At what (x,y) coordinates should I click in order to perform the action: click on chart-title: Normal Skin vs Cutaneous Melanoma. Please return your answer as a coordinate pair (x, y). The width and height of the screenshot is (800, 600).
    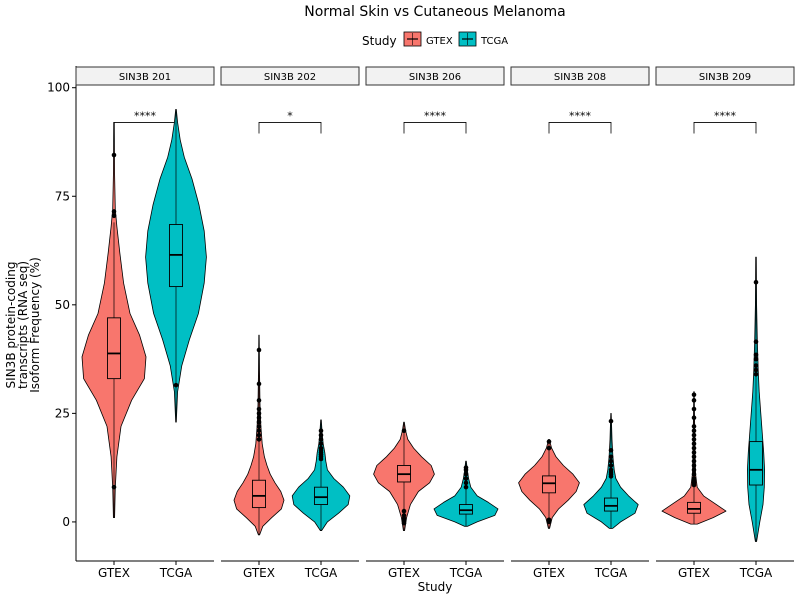
    Looking at the image, I should click on (435, 12).